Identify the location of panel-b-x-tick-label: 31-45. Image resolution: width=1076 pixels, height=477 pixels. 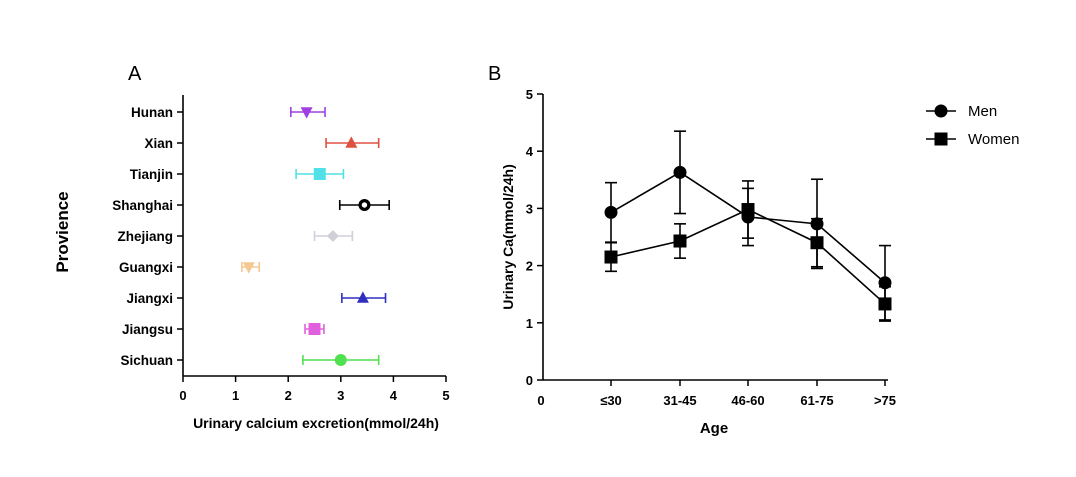
(679, 400).